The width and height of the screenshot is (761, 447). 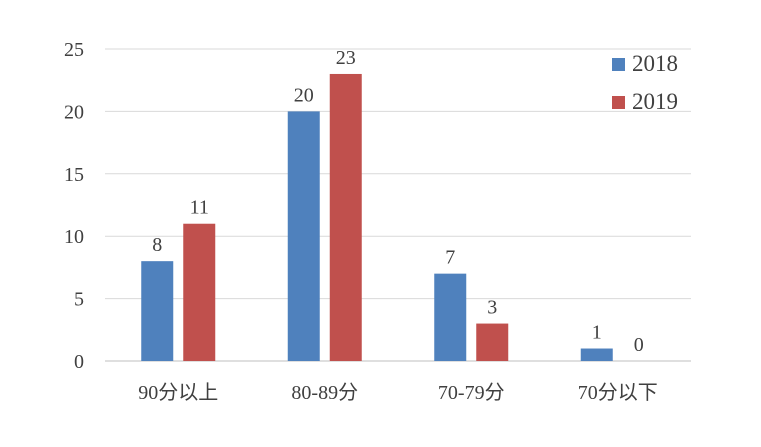 I want to click on x-axis-ticks: 90分以上 80-89分 70-79分 70分以下, so click(x=398, y=392).